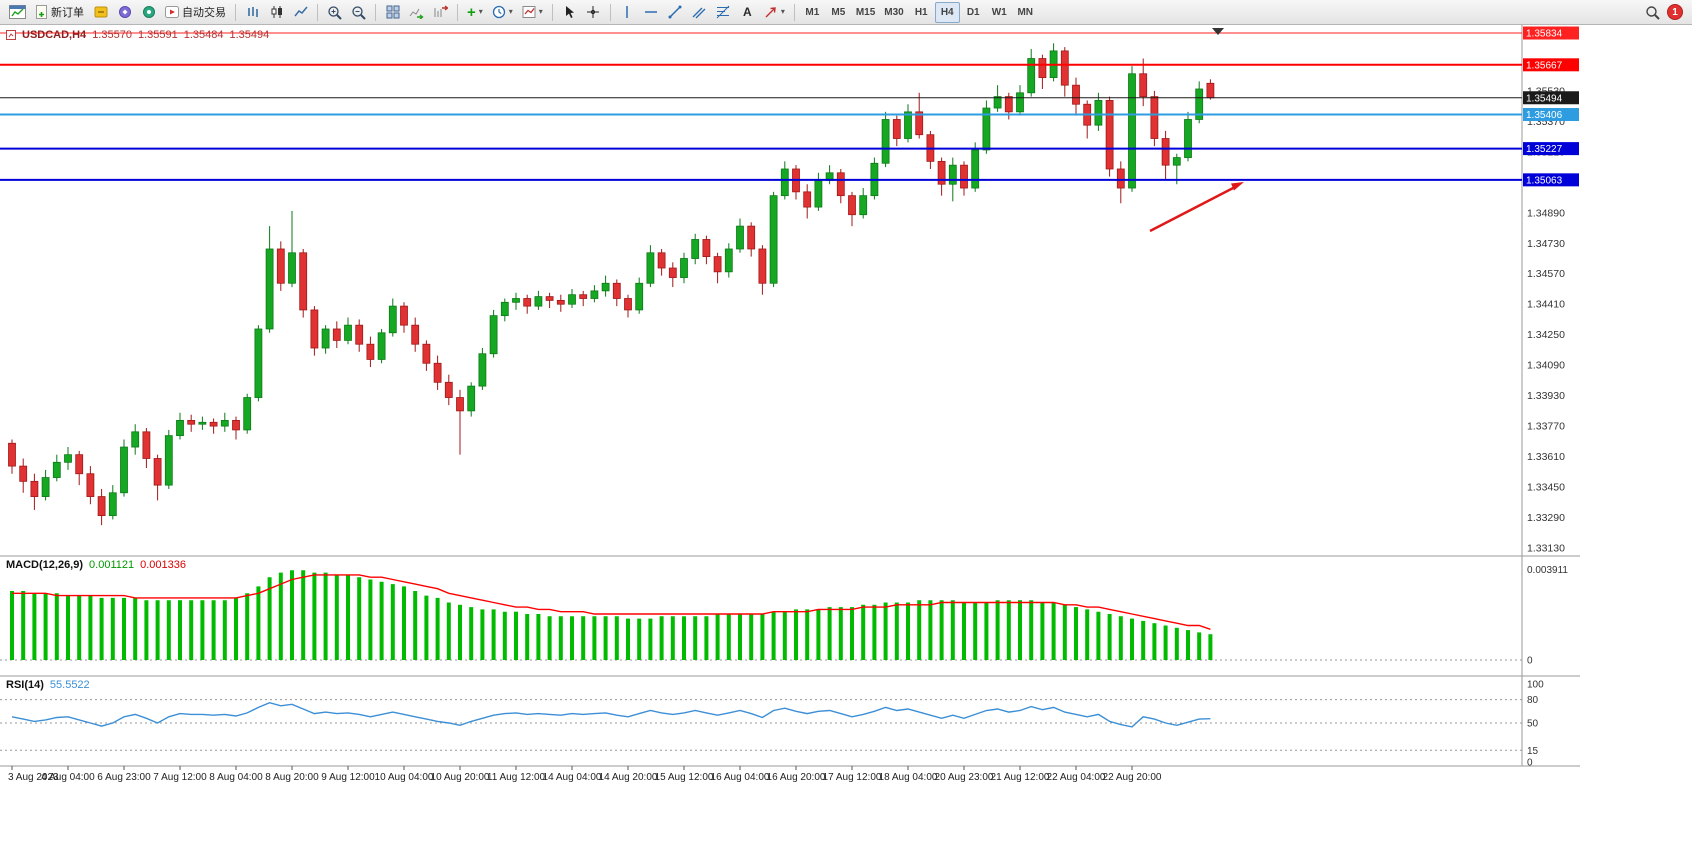 This screenshot has height=855, width=1692. What do you see at coordinates (292, 777) in the screenshot?
I see `svg-text: 8 Aug 20:00` at bounding box center [292, 777].